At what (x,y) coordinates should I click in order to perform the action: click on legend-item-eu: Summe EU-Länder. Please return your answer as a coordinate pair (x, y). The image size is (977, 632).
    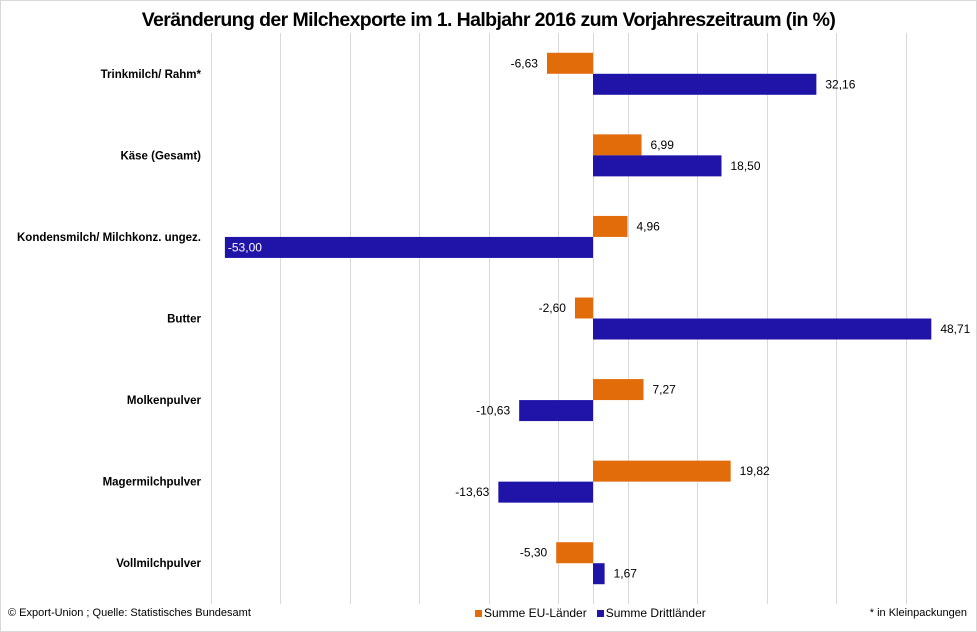
    Looking at the image, I should click on (531, 613).